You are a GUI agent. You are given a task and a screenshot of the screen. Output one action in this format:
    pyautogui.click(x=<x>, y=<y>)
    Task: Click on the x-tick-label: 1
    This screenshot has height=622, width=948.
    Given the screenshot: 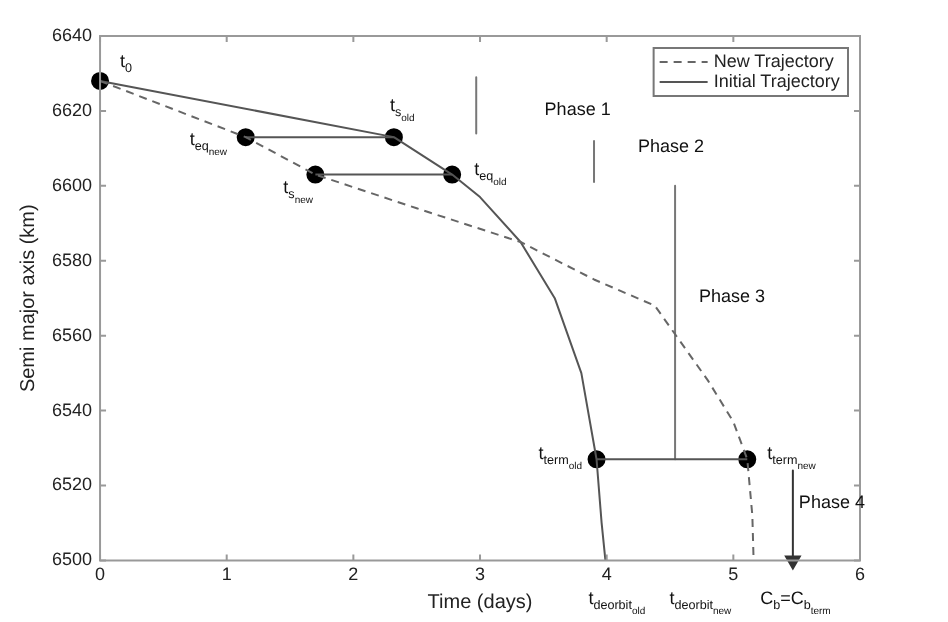 What is the action you would take?
    pyautogui.click(x=226, y=574)
    